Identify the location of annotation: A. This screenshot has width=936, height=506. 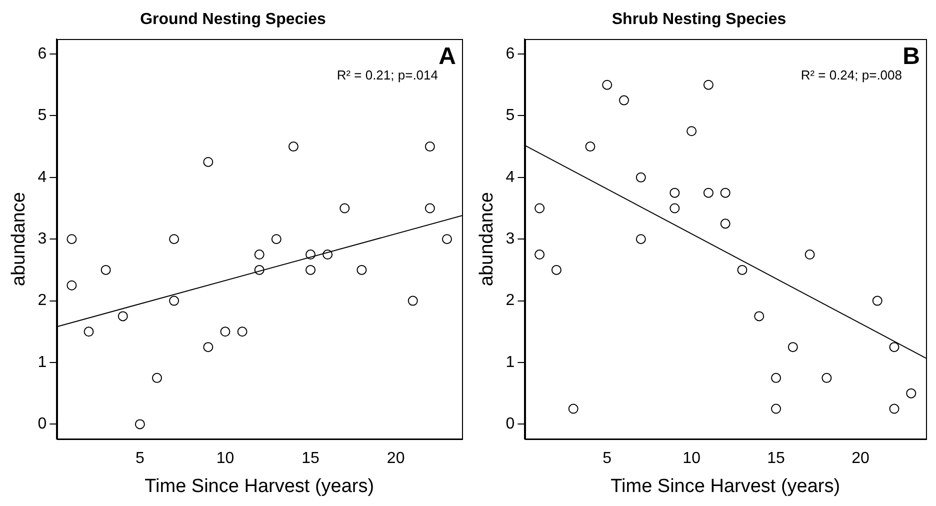
(447, 56).